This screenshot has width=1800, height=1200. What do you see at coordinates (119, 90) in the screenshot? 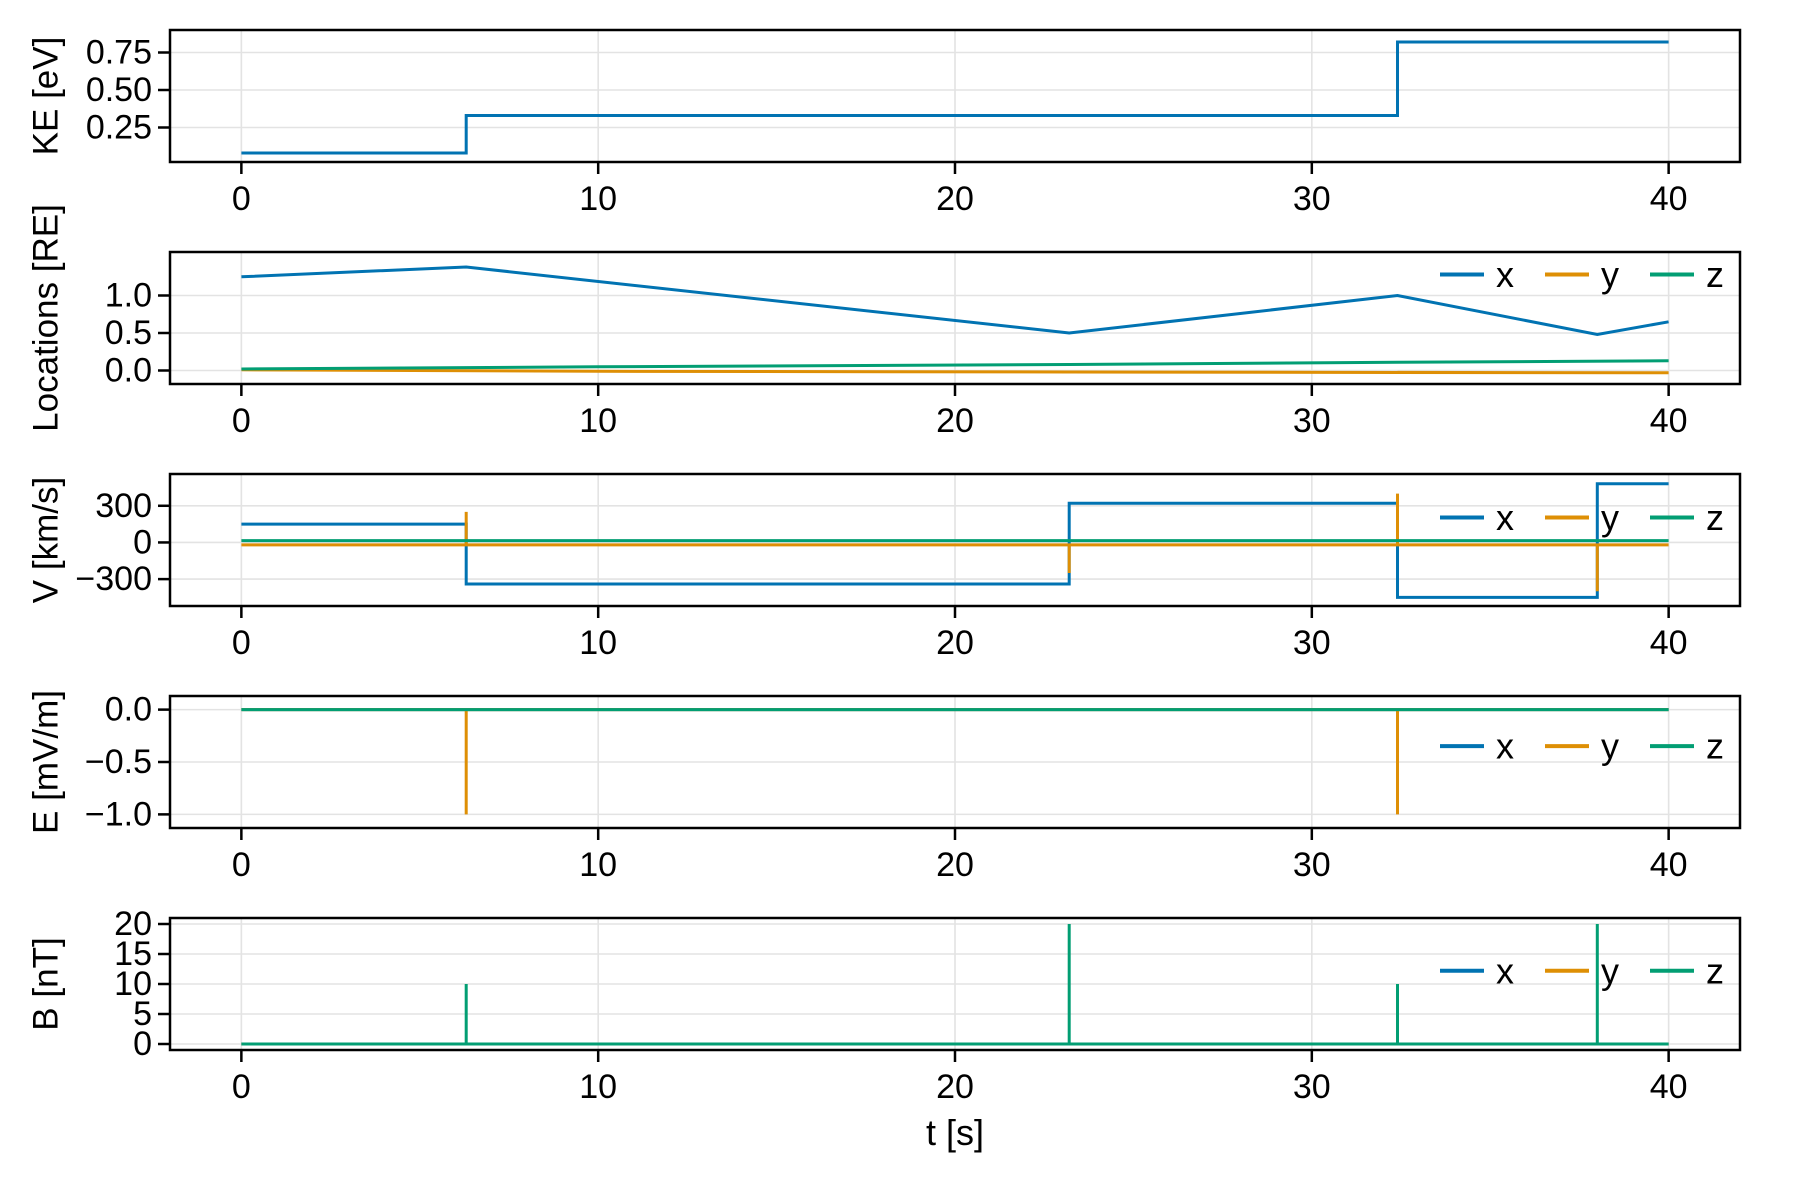
I see `y-tick-label: 0.50` at bounding box center [119, 90].